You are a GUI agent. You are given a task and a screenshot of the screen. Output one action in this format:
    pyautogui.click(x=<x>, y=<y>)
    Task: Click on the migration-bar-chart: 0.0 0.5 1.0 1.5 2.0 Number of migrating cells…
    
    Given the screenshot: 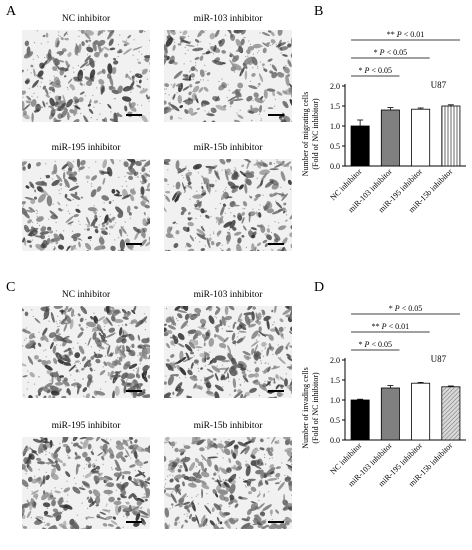 What is the action you would take?
    pyautogui.click(x=386, y=128)
    